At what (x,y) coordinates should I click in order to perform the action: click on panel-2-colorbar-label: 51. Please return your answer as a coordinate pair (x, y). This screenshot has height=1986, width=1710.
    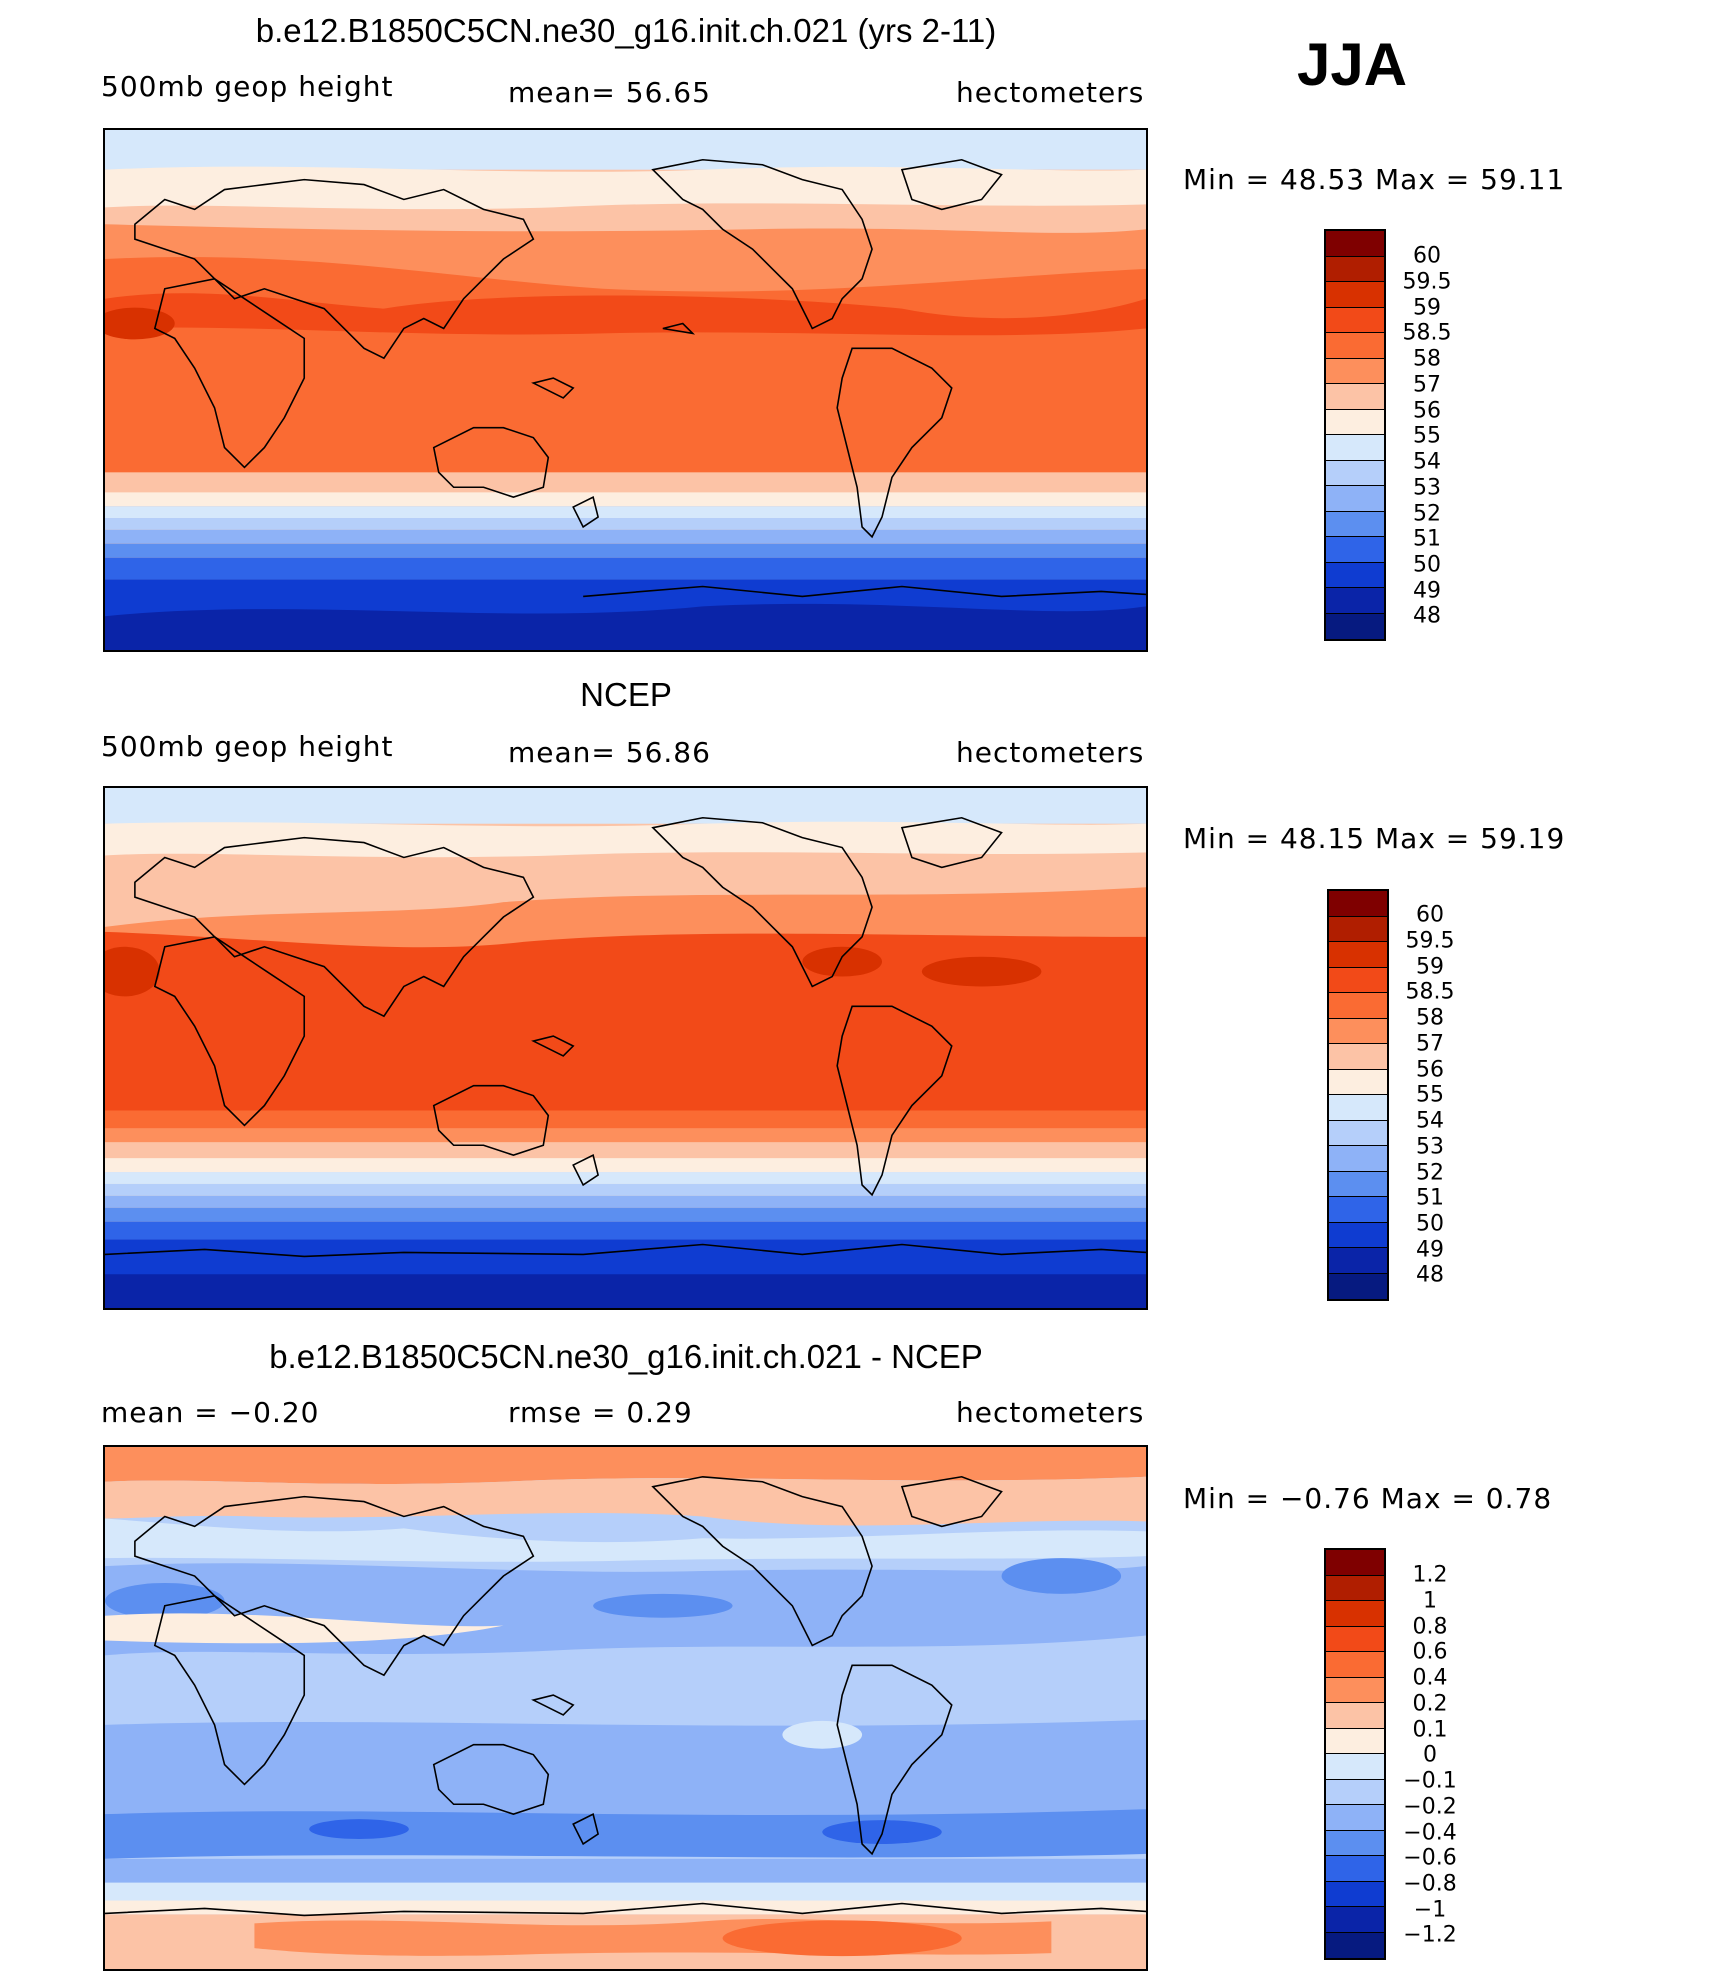
    Looking at the image, I should click on (1430, 1198).